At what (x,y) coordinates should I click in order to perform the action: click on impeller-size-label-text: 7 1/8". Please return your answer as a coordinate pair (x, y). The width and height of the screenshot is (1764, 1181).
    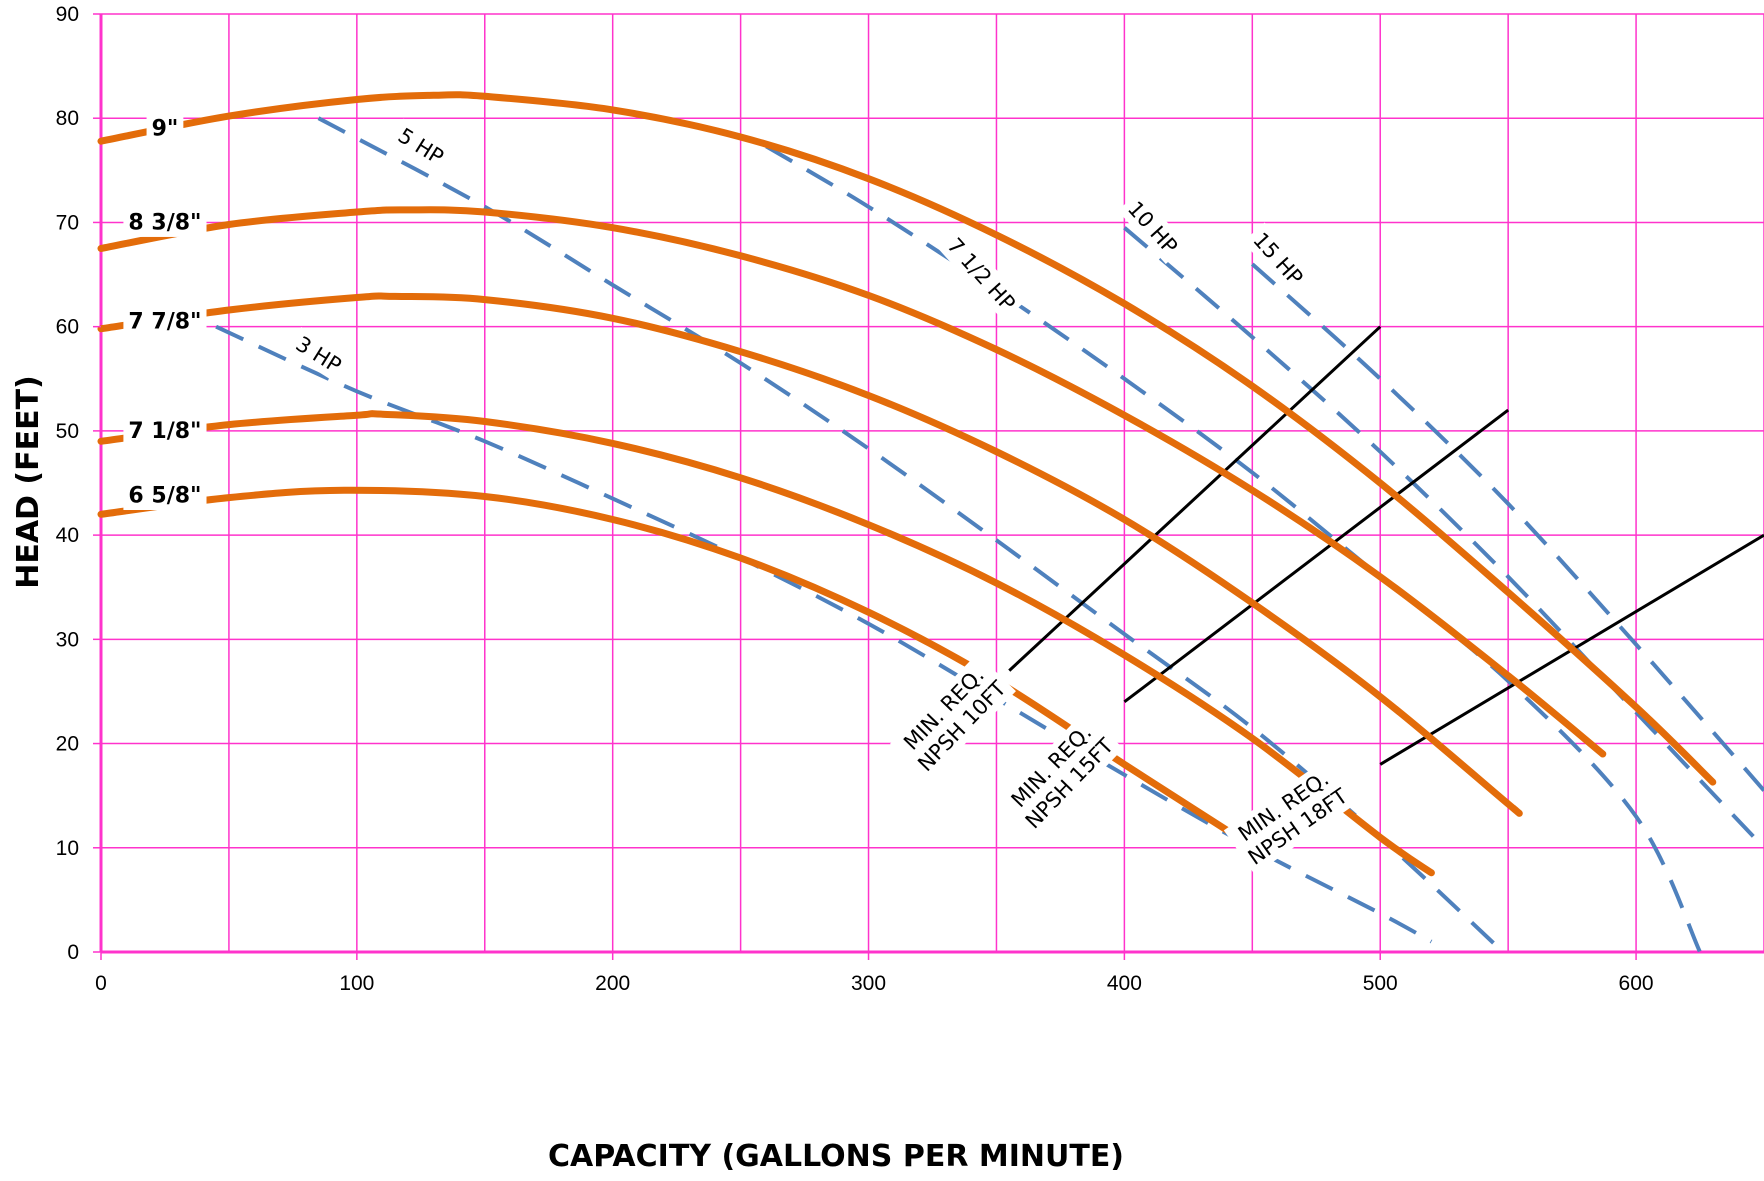
    Looking at the image, I should click on (164, 431).